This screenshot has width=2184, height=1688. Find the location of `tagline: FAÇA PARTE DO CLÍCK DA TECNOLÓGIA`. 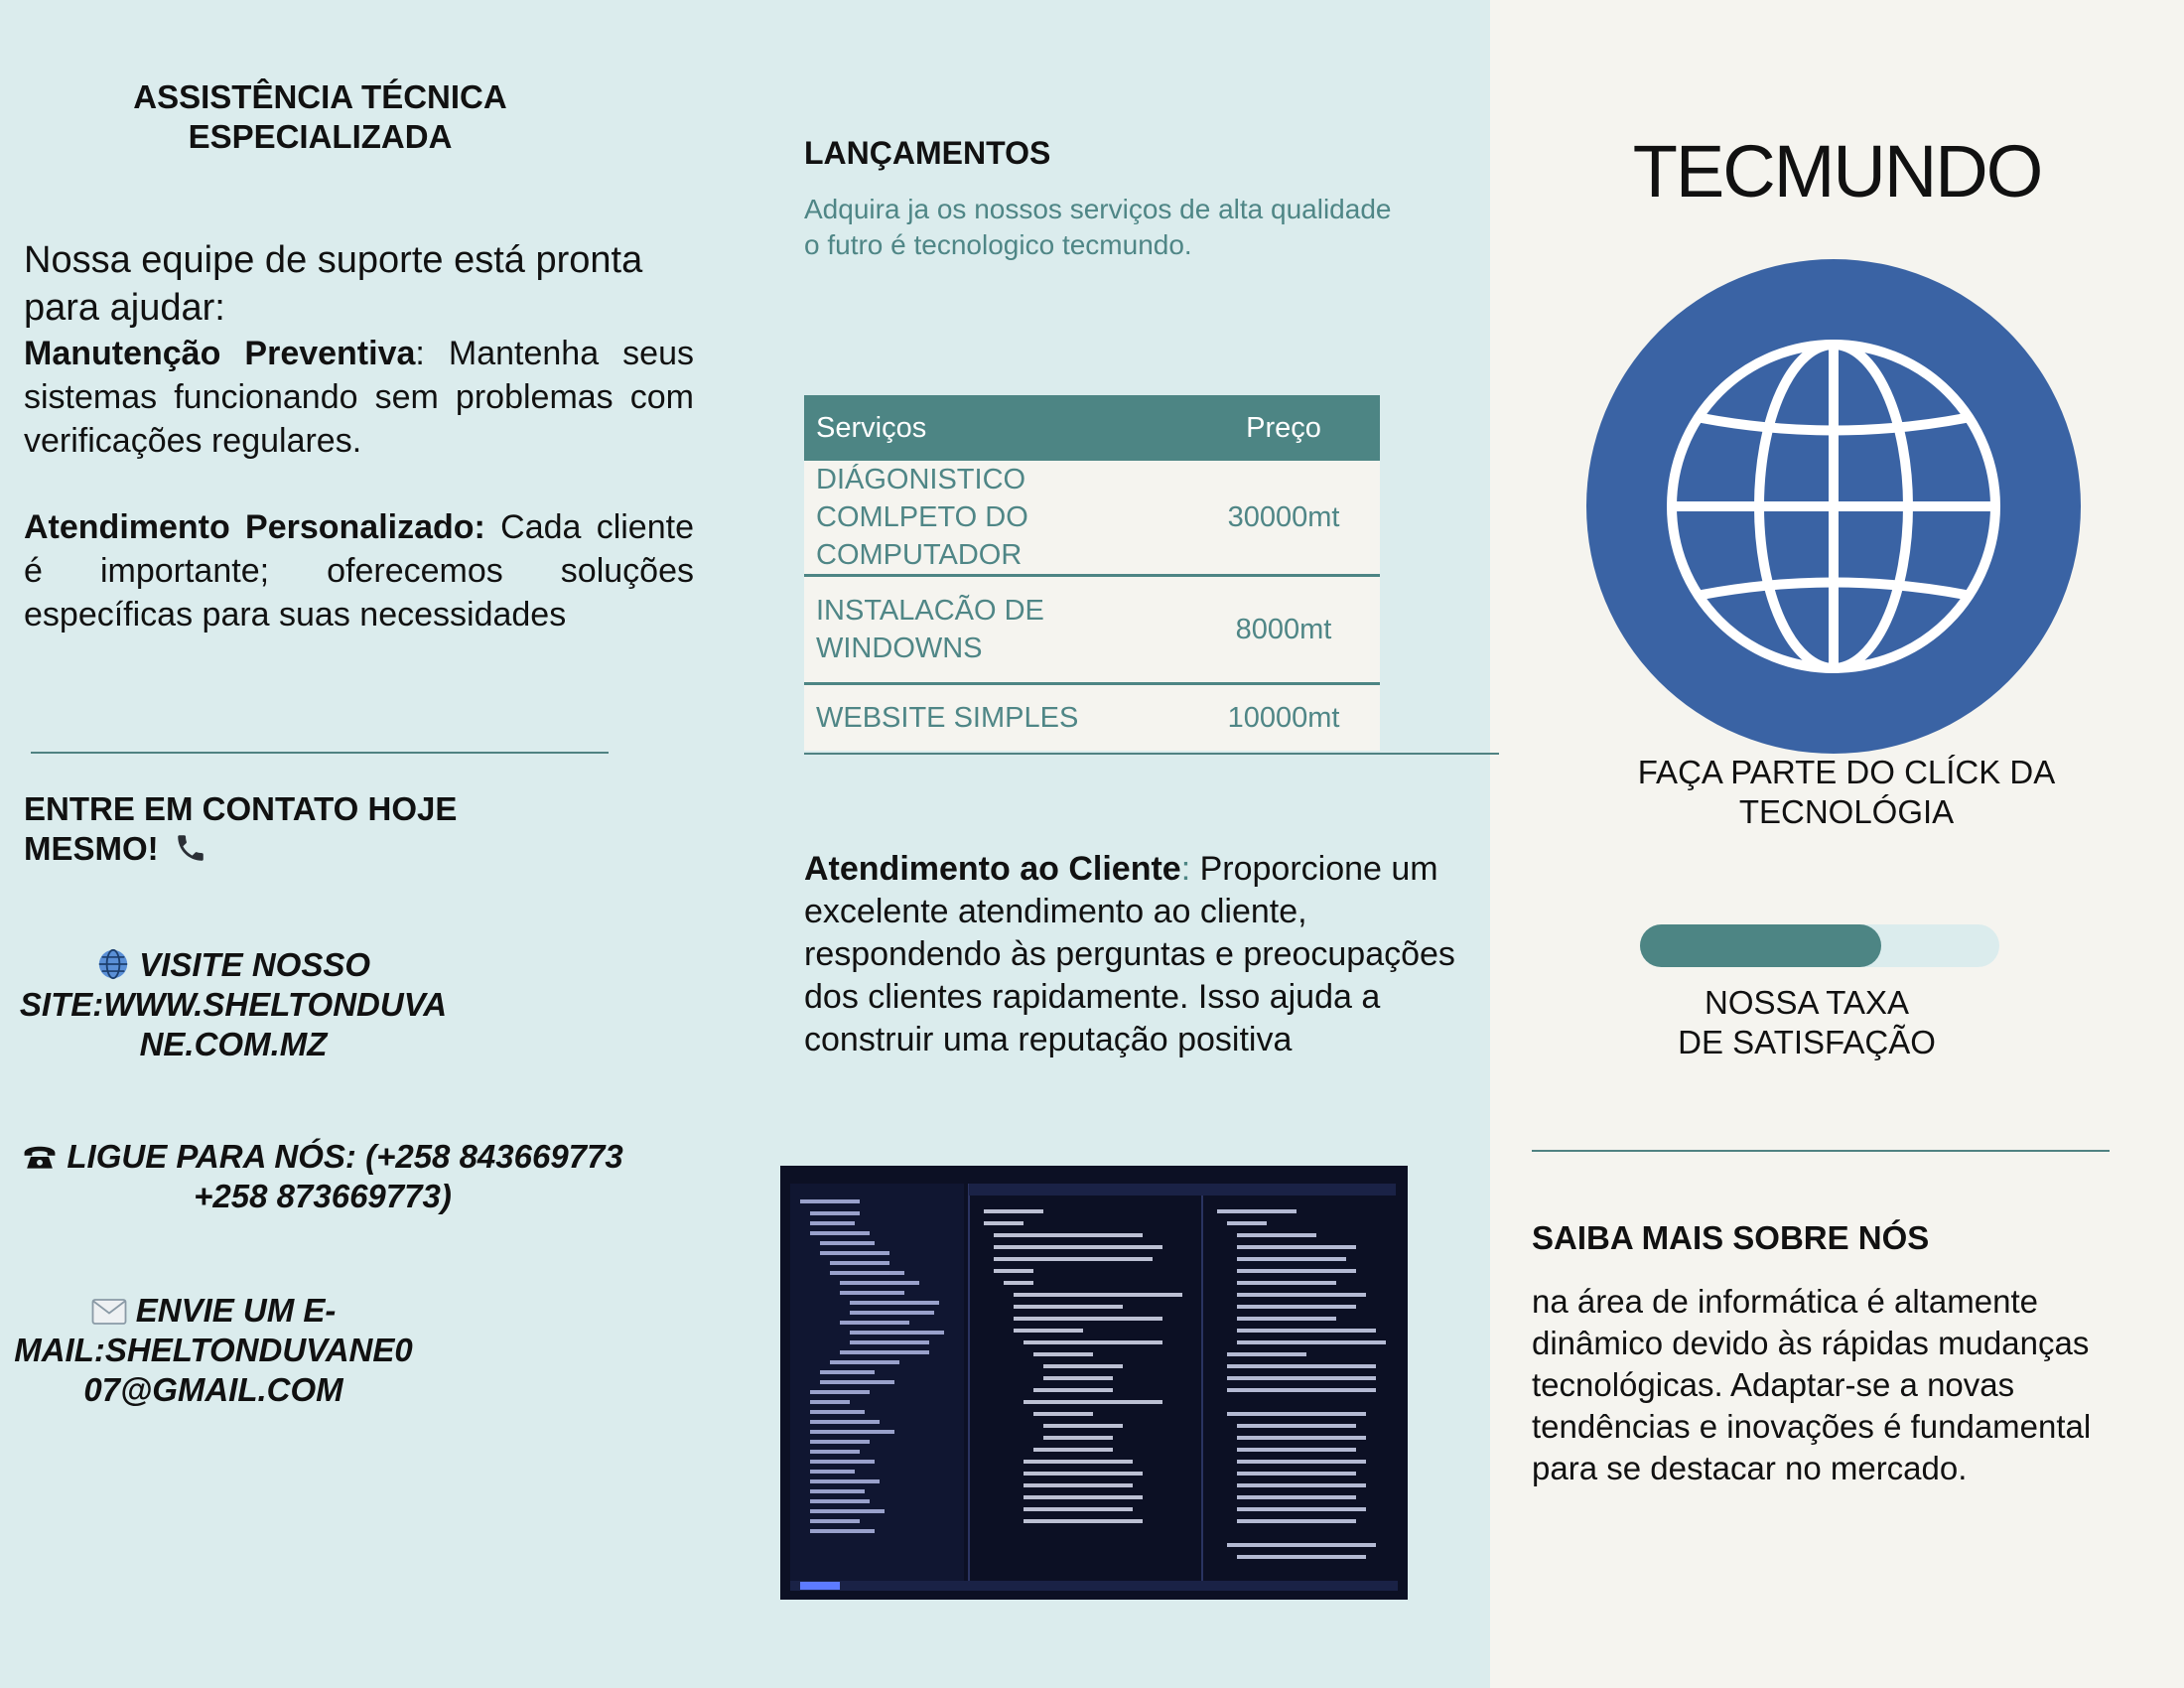

tagline: FAÇA PARTE DO CLÍCK DA TECNOLÓGIA is located at coordinates (1846, 792).